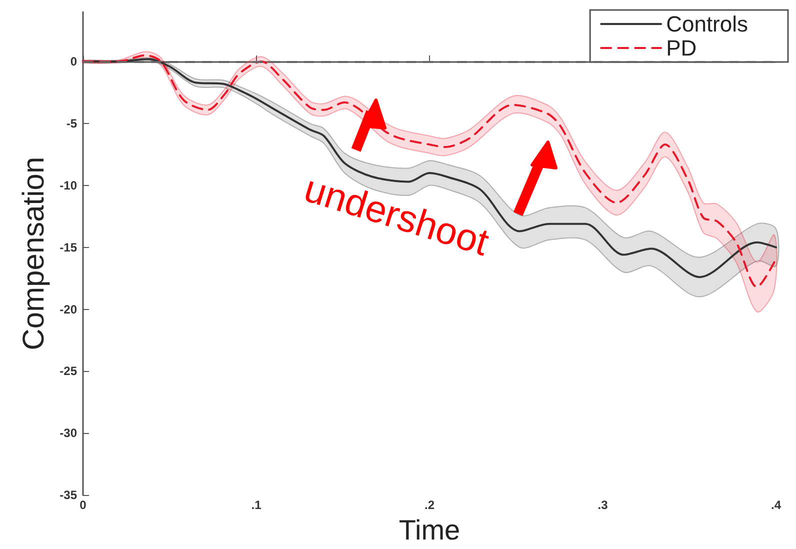 This screenshot has height=549, width=796. Describe the element at coordinates (681, 48) in the screenshot. I see `legend-label: PD` at that location.